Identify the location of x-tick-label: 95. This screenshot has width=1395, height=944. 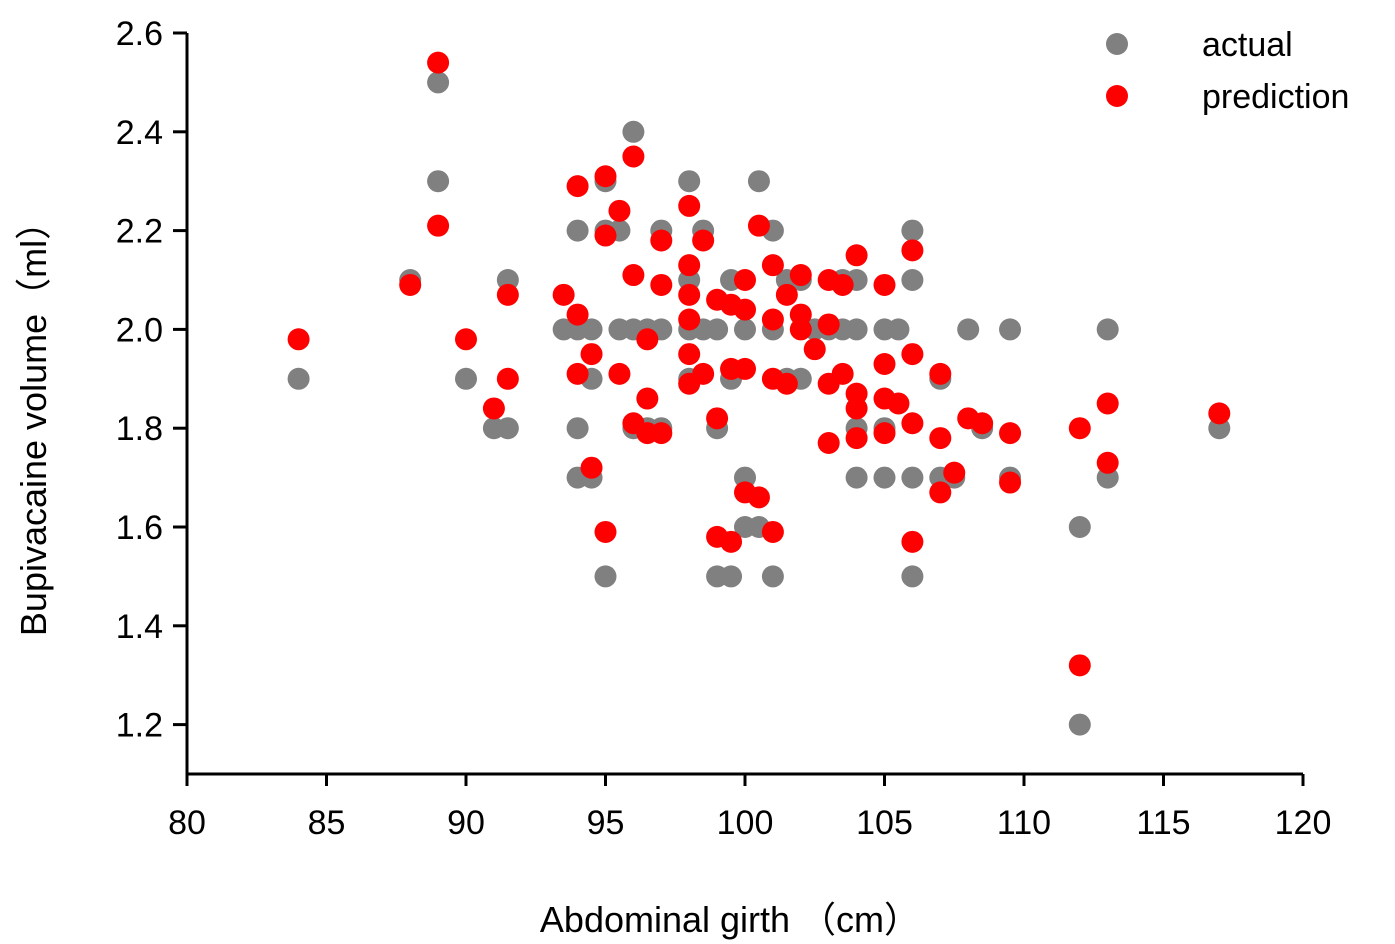
(606, 823).